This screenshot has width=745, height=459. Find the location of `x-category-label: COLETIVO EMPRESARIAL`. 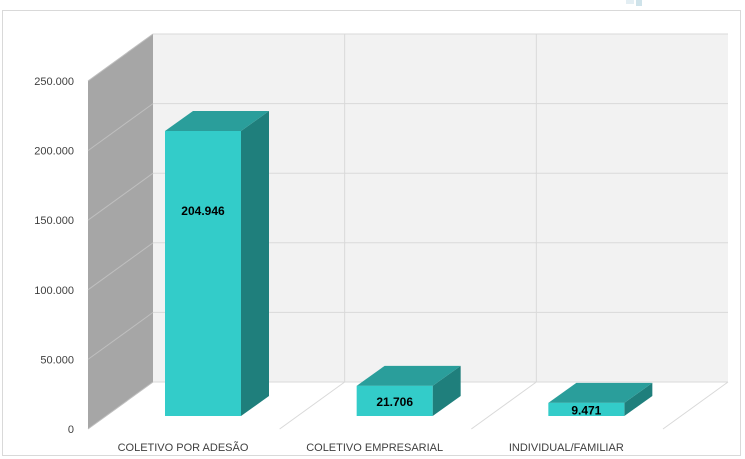

x-category-label: COLETIVO EMPRESARIAL is located at coordinates (374, 448).